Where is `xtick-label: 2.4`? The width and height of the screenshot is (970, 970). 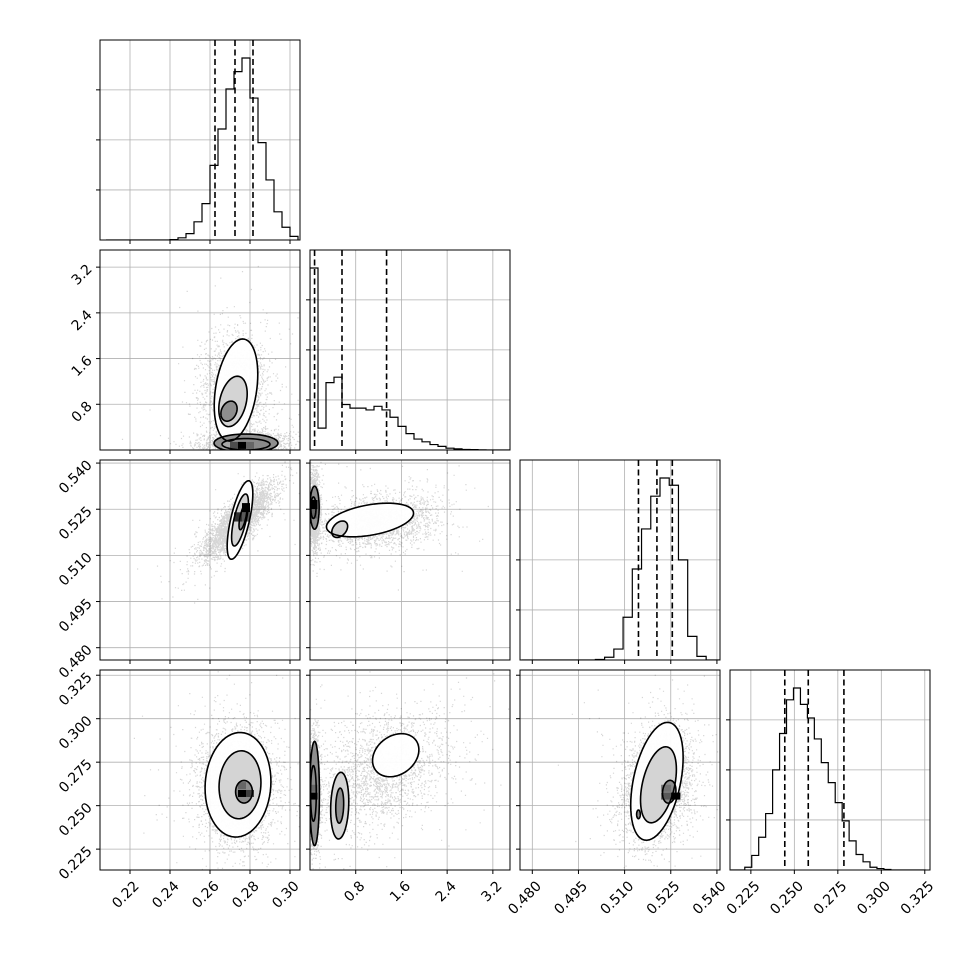
xtick-label: 2.4 is located at coordinates (446, 891).